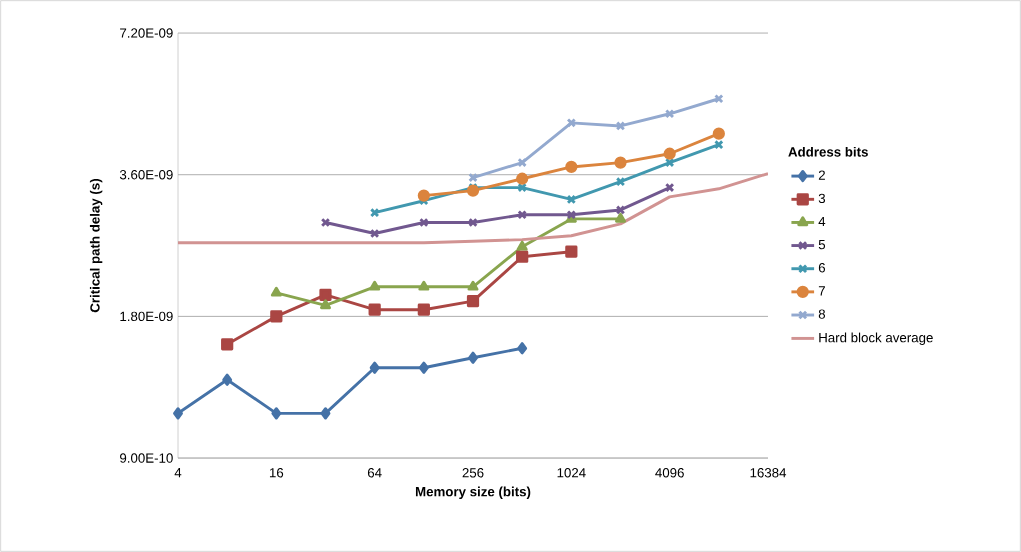 The image size is (1021, 552). What do you see at coordinates (821, 175) in the screenshot?
I see `legend-label: 2` at bounding box center [821, 175].